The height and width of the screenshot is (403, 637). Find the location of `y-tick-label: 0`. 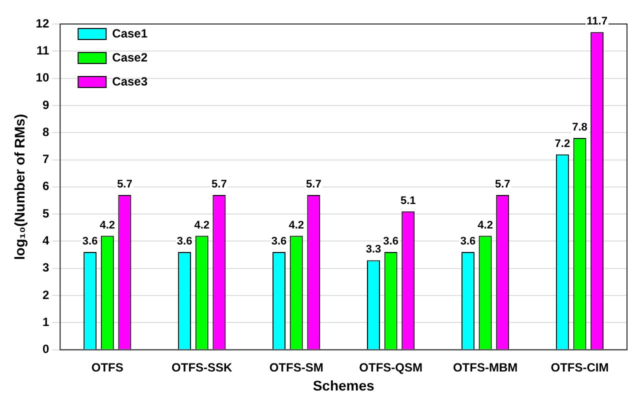

y-tick-label: 0 is located at coordinates (46, 349).